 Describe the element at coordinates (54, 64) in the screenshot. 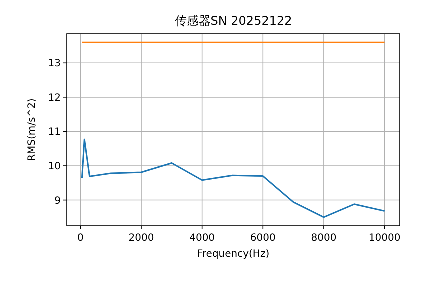

I see `y-tick-label: 13` at that location.